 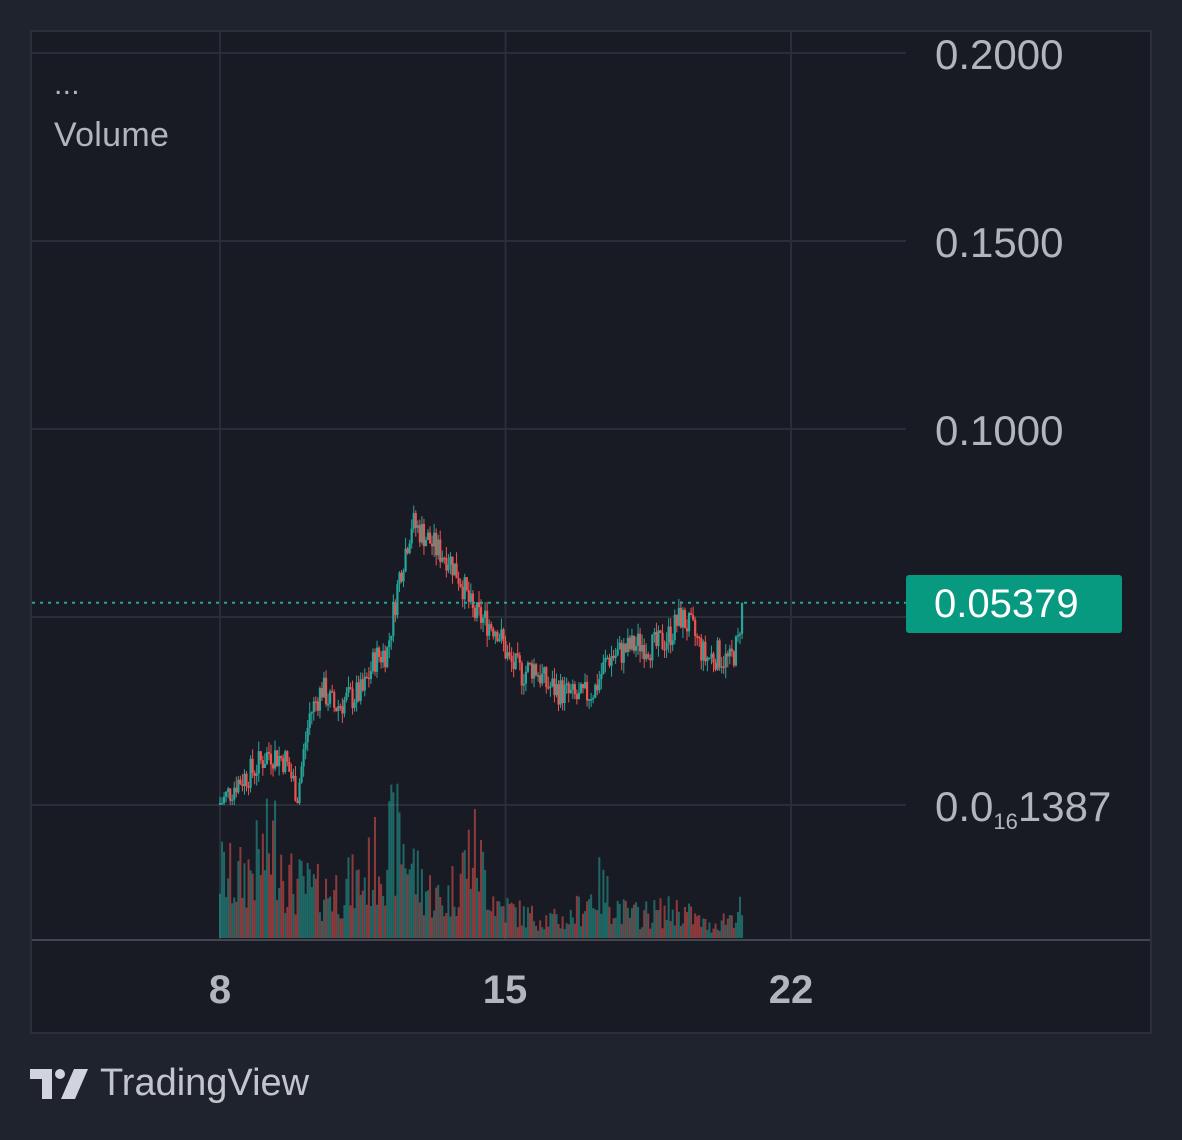 What do you see at coordinates (169, 1083) in the screenshot?
I see `tradingview-brand: TradingView` at bounding box center [169, 1083].